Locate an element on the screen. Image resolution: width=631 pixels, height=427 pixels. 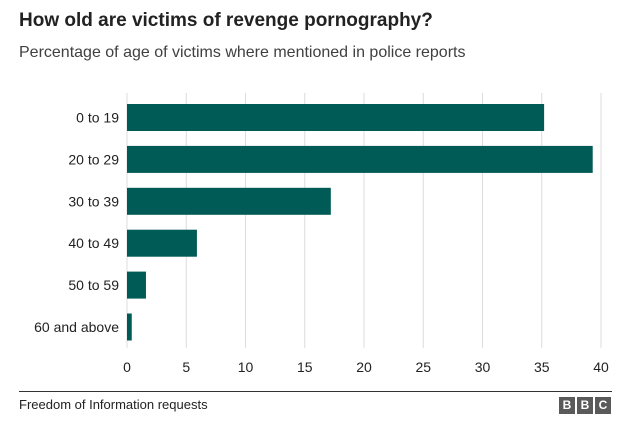
x-tick-label: 15 is located at coordinates (305, 367).